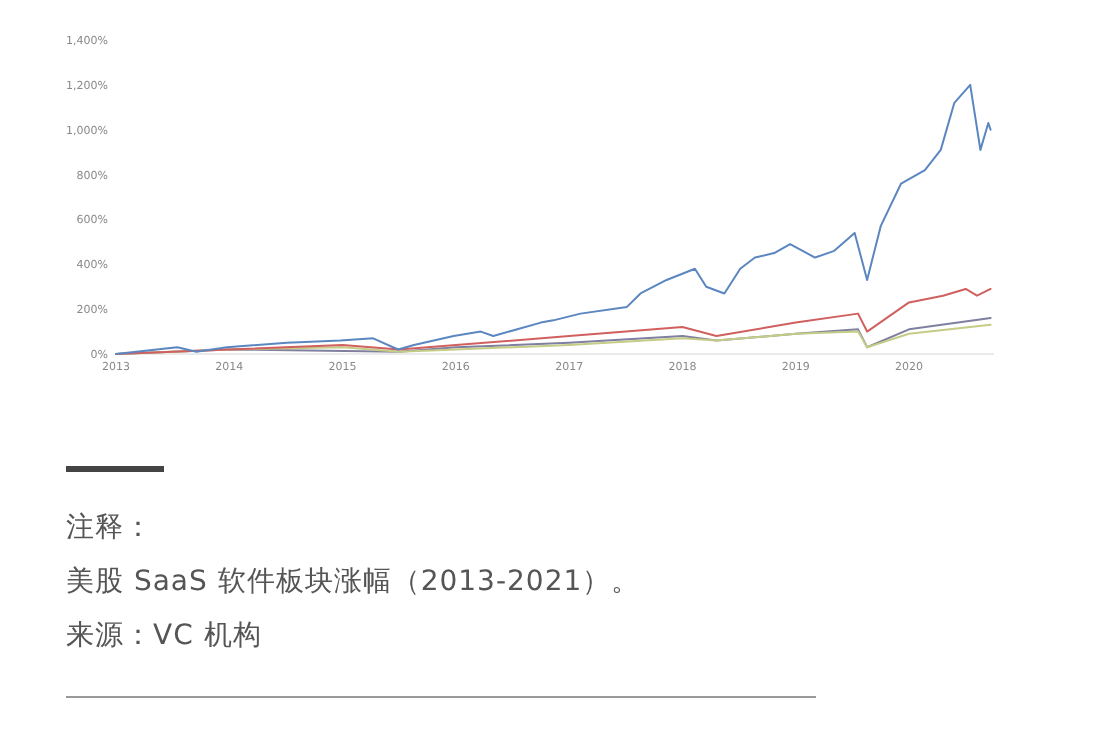  What do you see at coordinates (553, 321) in the screenshot?
I see `line-series` at bounding box center [553, 321].